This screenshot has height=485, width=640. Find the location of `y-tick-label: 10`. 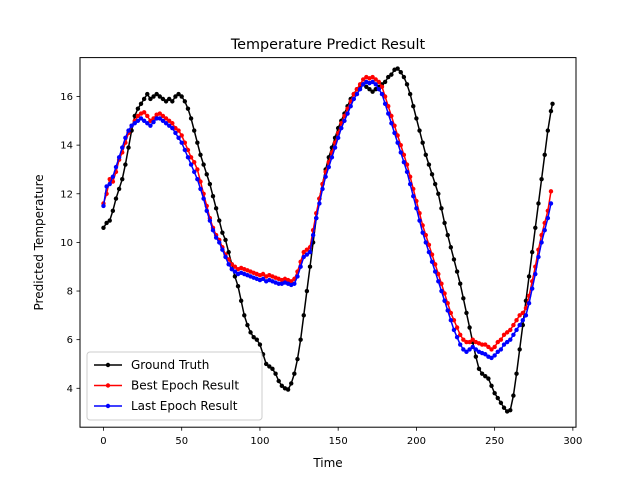

y-tick-label: 10 is located at coordinates (66, 243).